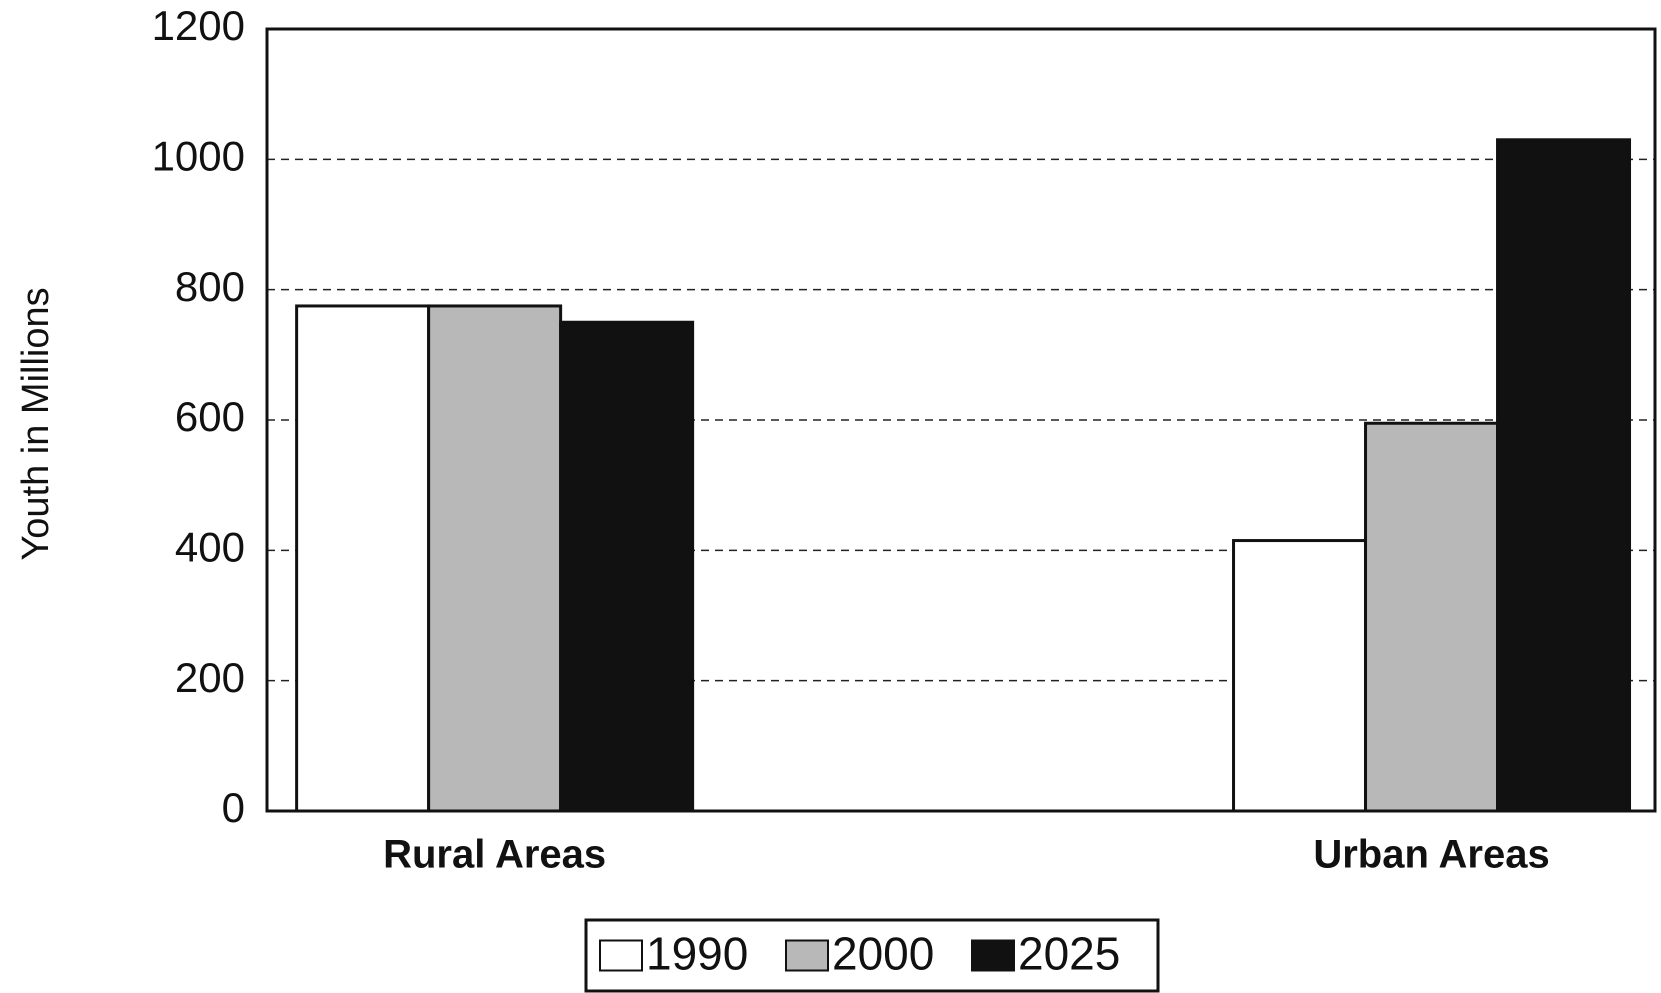 The image size is (1661, 993). What do you see at coordinates (697, 954) in the screenshot?
I see `legend-label: 1990` at bounding box center [697, 954].